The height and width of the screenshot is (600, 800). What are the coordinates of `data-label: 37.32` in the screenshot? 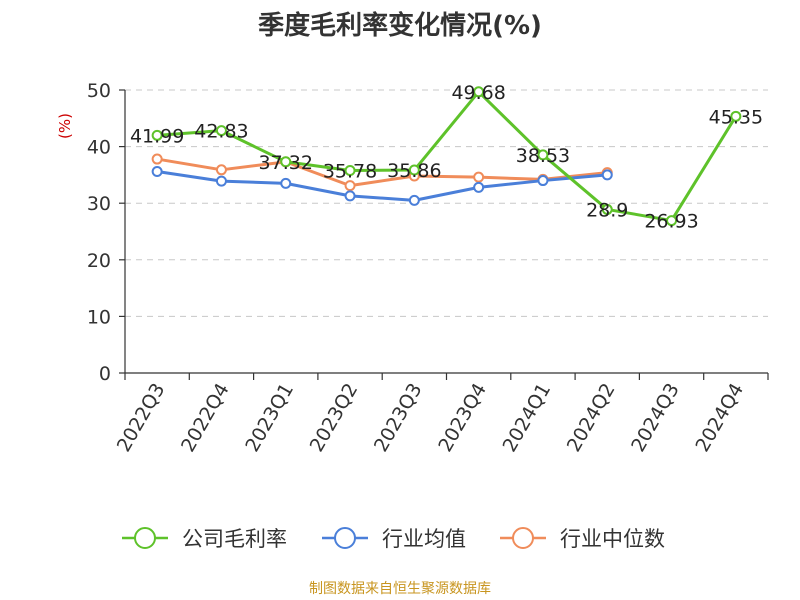 It's located at (286, 163).